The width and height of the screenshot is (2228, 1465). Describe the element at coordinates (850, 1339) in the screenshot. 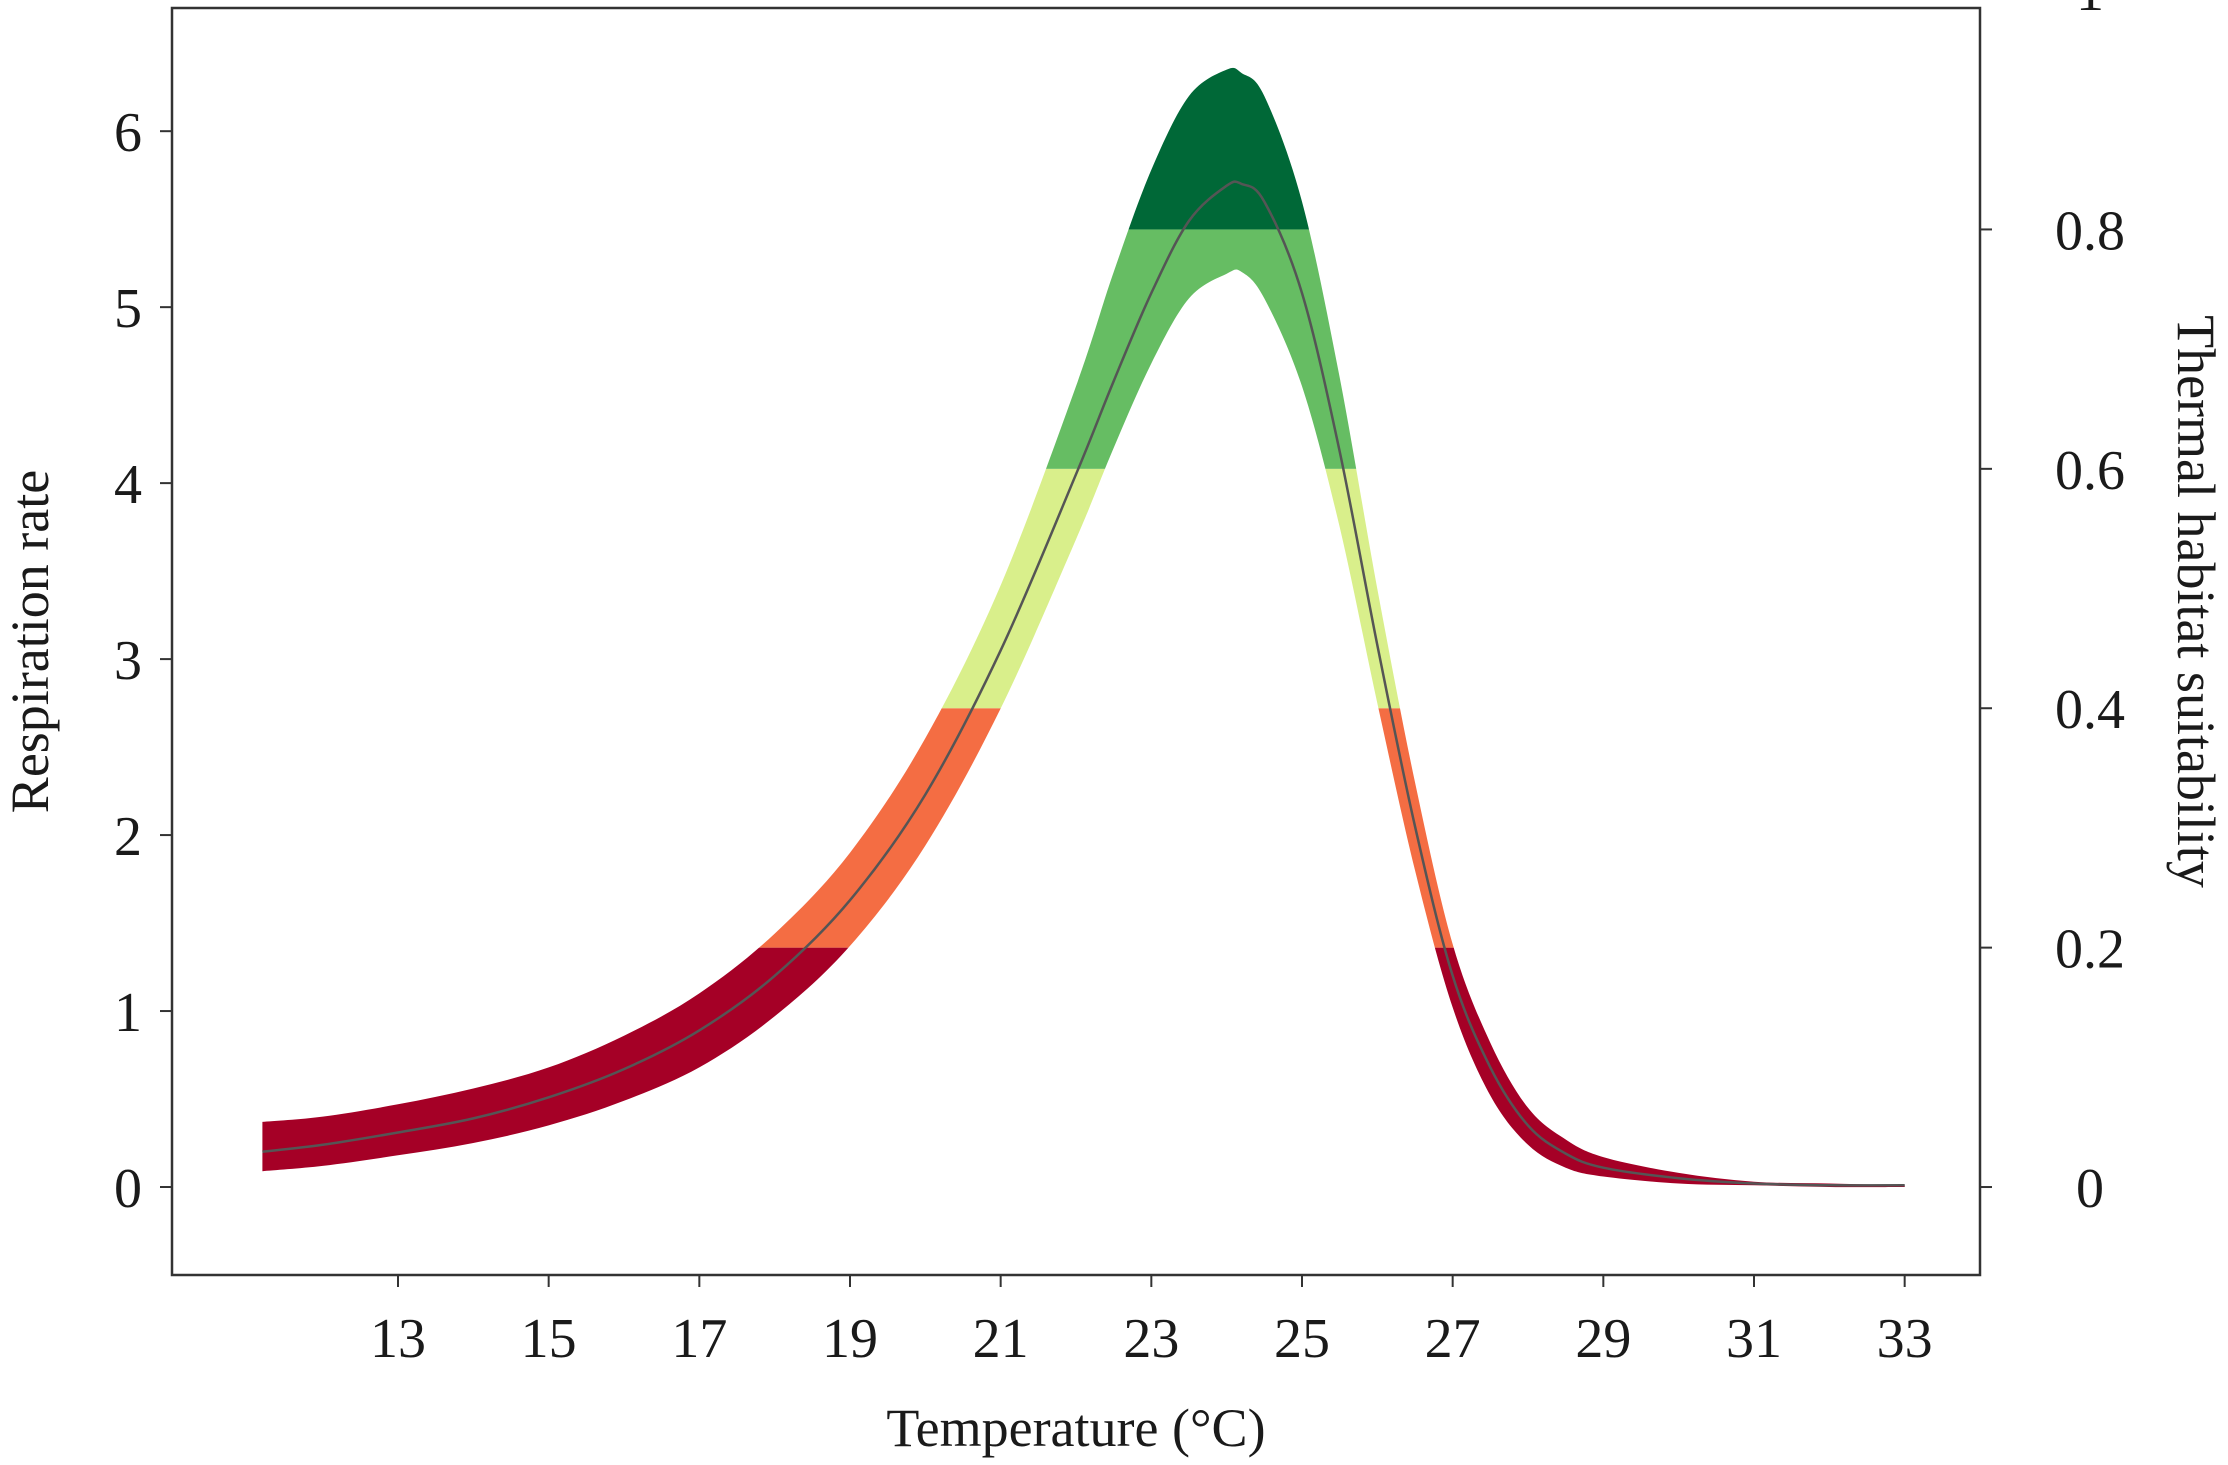

I see `x-tick-label: 19` at that location.